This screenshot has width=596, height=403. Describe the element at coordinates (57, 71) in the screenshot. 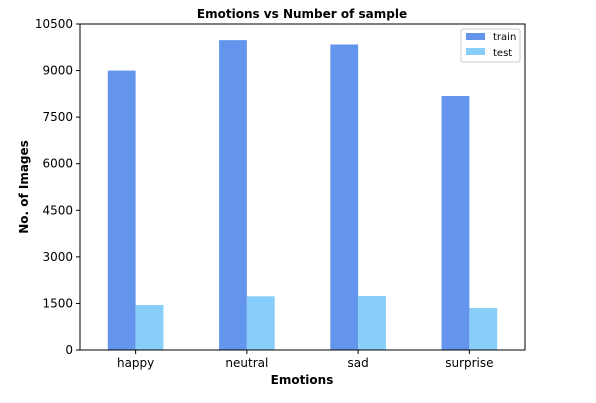

I see `y-tick-label: 9000` at that location.